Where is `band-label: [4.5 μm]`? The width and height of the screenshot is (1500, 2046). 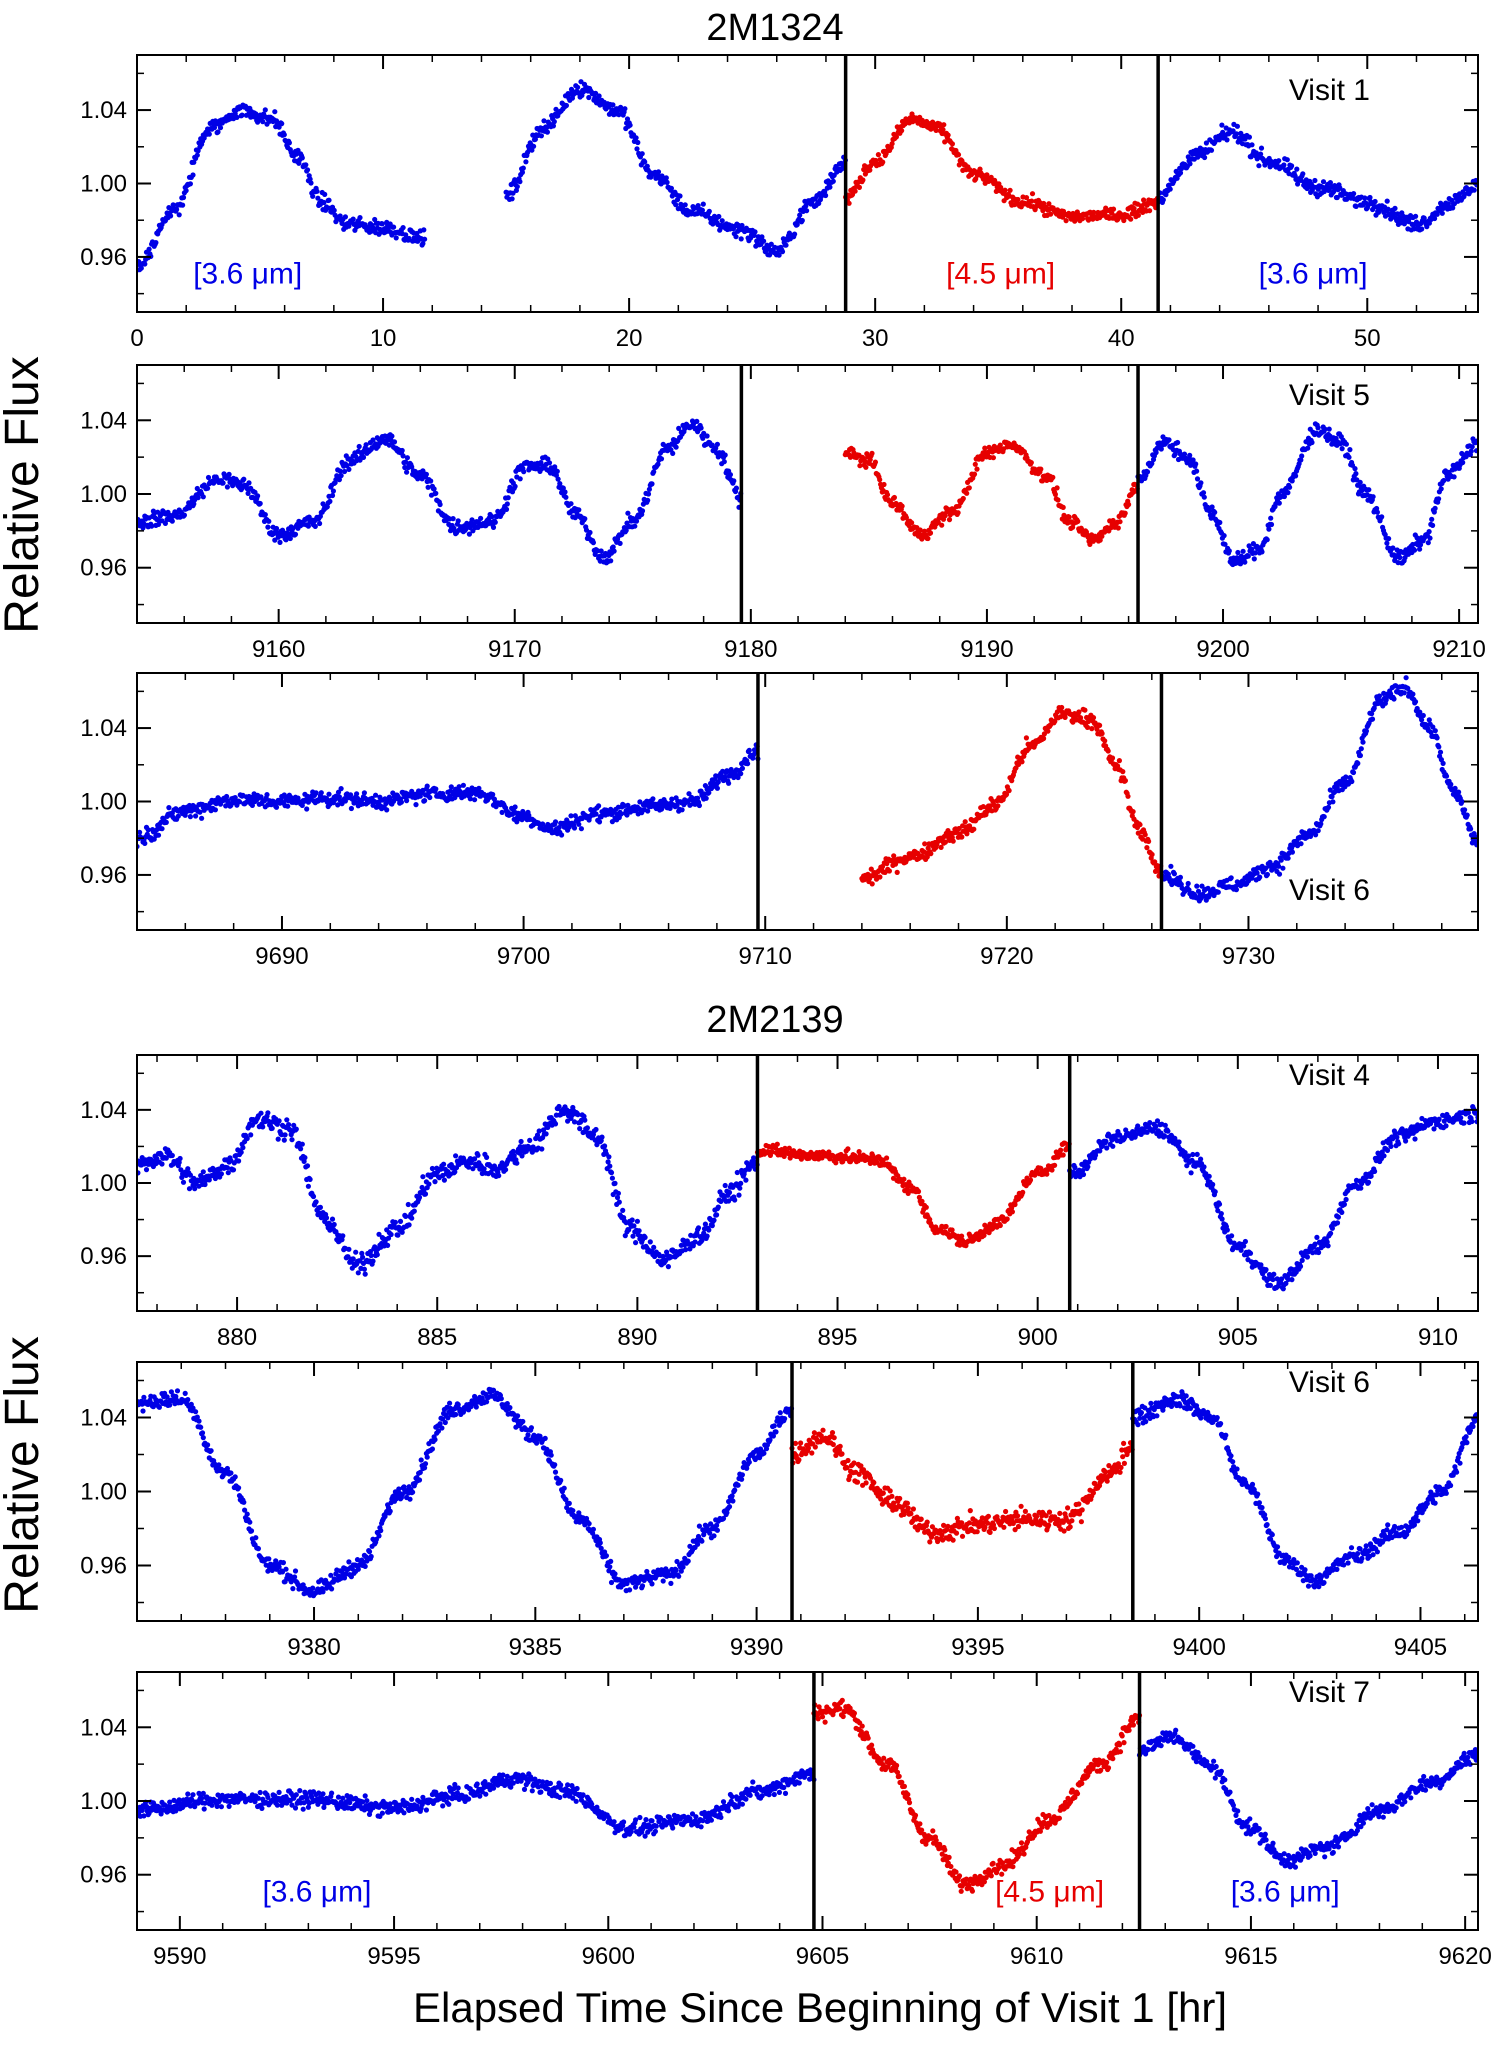
band-label: [4.5 μm] is located at coordinates (1000, 273).